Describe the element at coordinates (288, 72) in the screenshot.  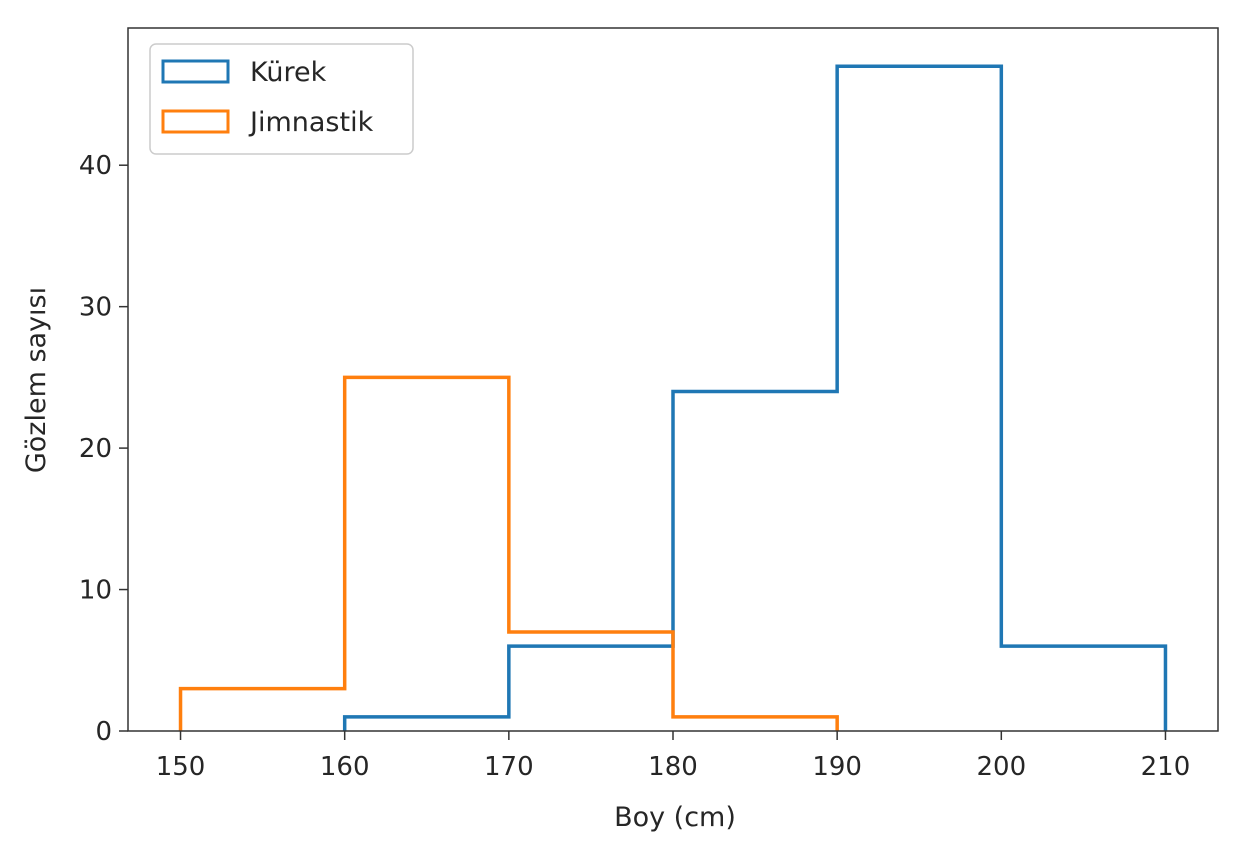
I see `legend-label-kurek: Kürek` at that location.